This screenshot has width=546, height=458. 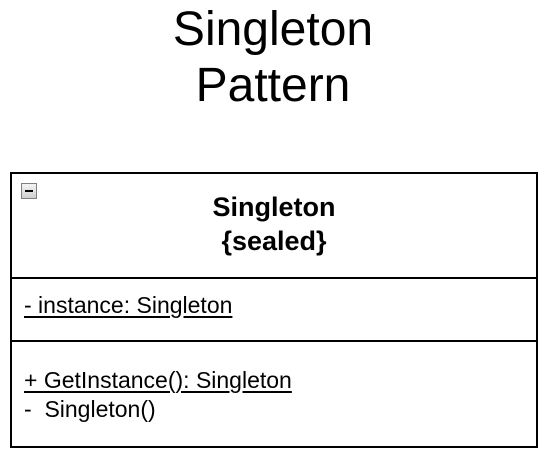 What do you see at coordinates (274, 207) in the screenshot?
I see `class-name: Singleton` at bounding box center [274, 207].